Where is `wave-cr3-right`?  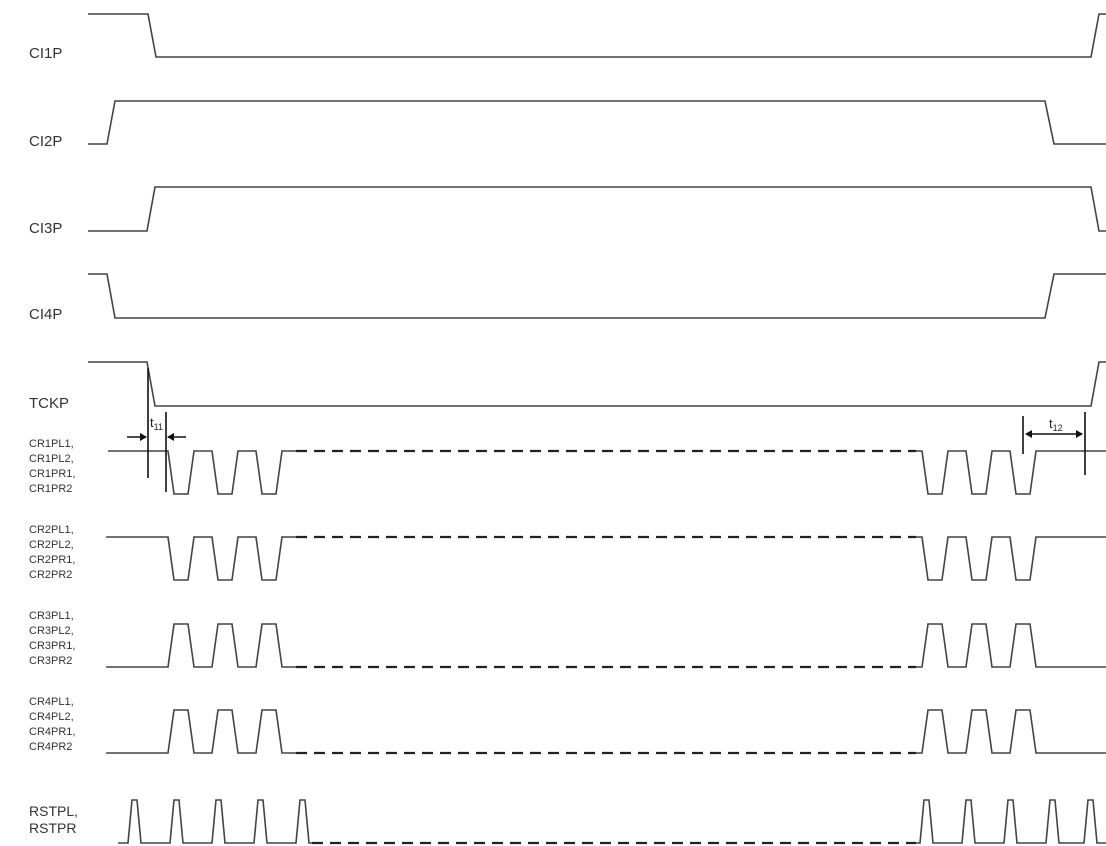
wave-cr3-right is located at coordinates (1011, 645).